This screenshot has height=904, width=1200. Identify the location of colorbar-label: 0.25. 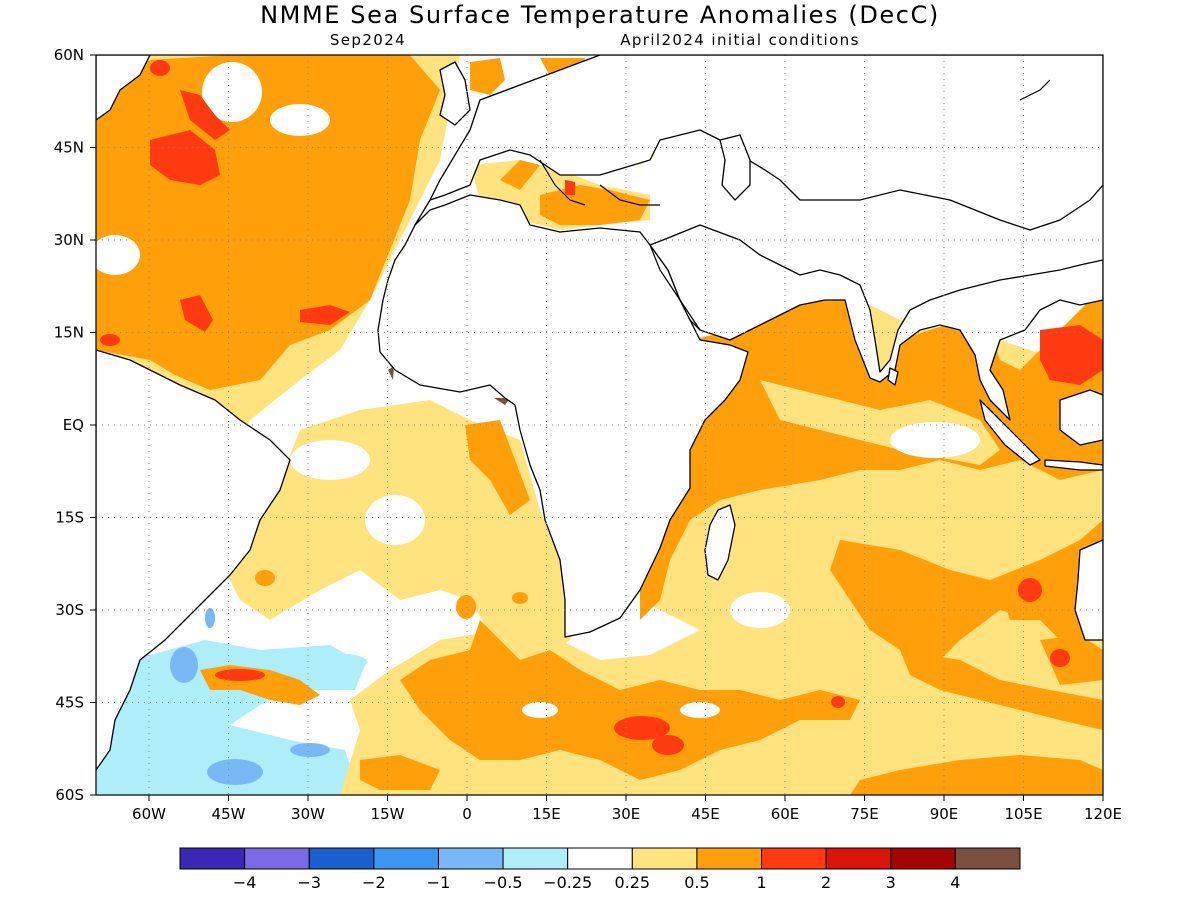
(632, 882).